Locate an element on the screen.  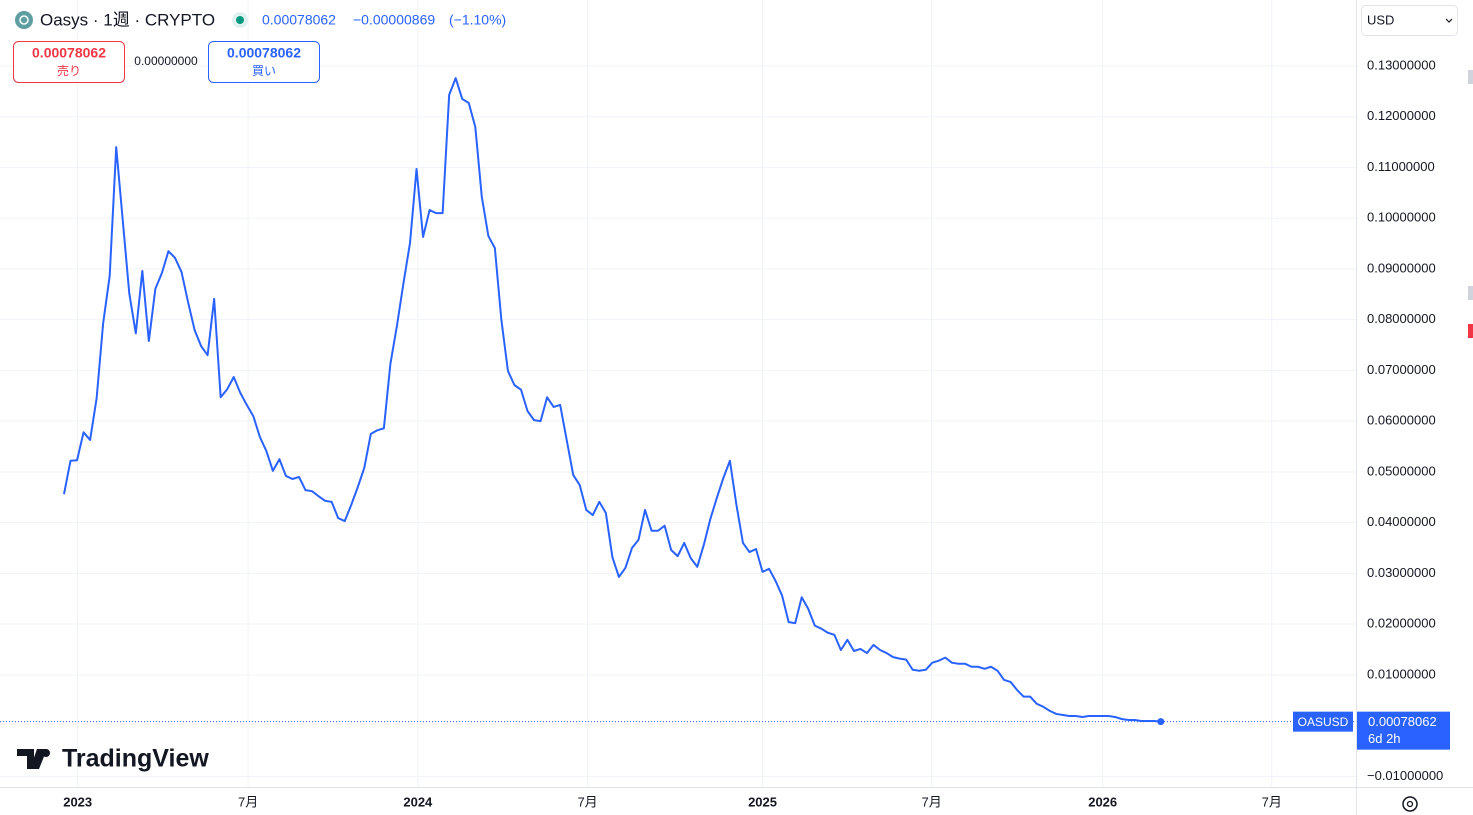
y-tick-label: 0.12000000 is located at coordinates (1401, 115).